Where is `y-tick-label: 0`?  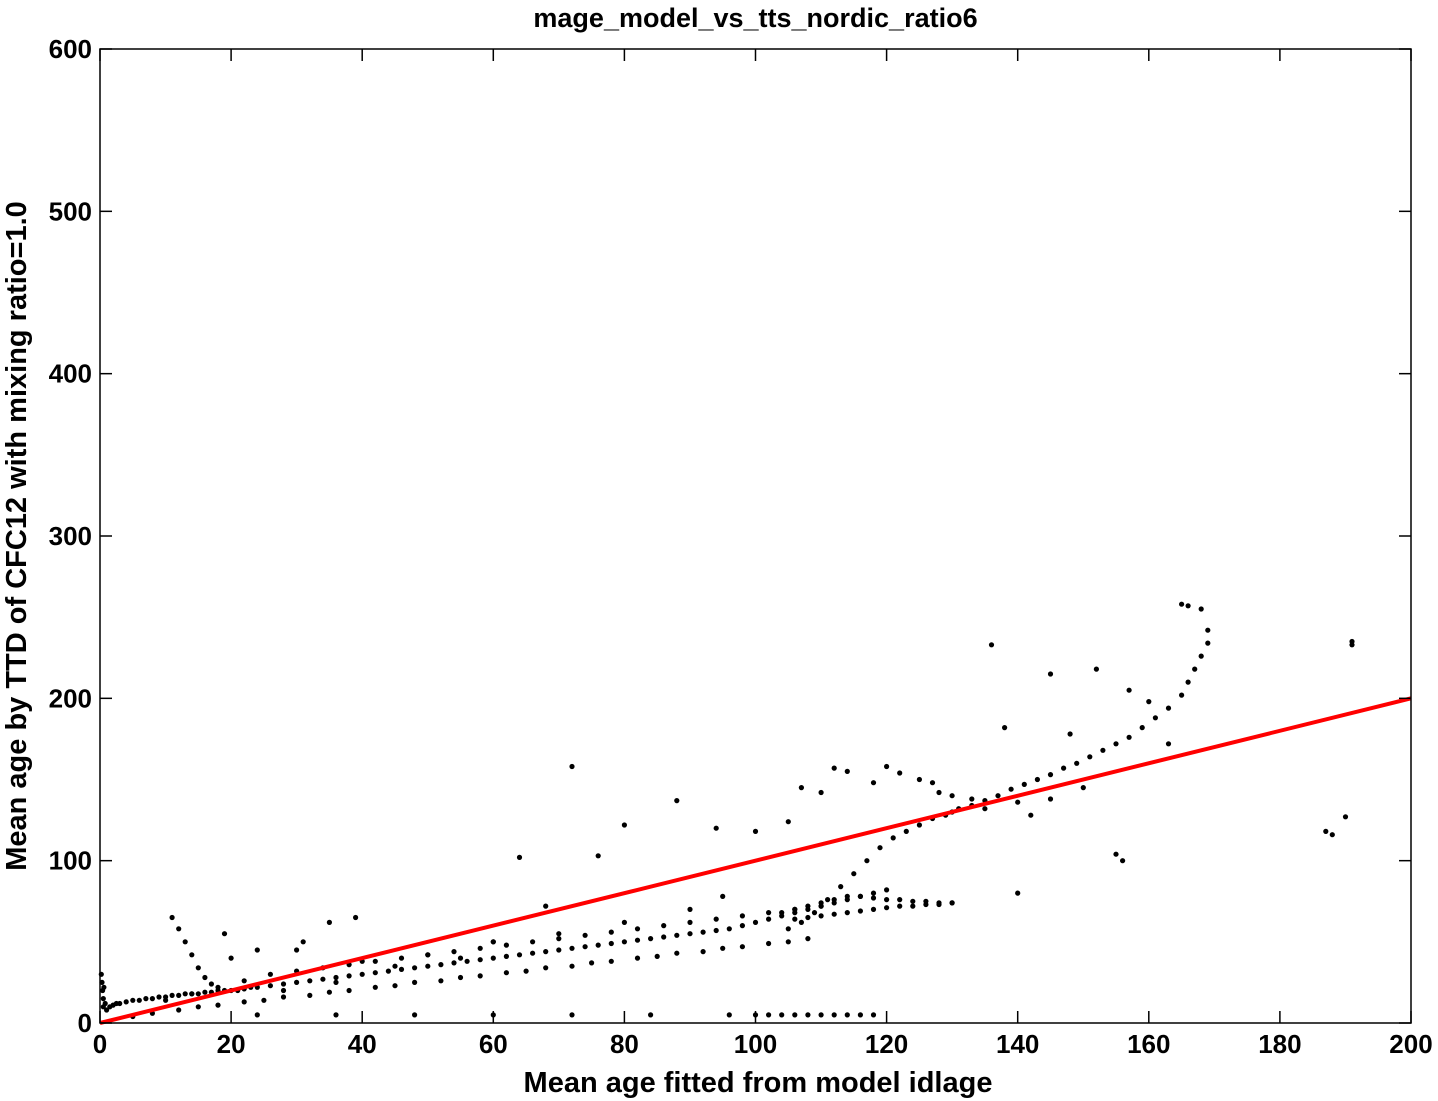 y-tick-label: 0 is located at coordinates (85, 1023).